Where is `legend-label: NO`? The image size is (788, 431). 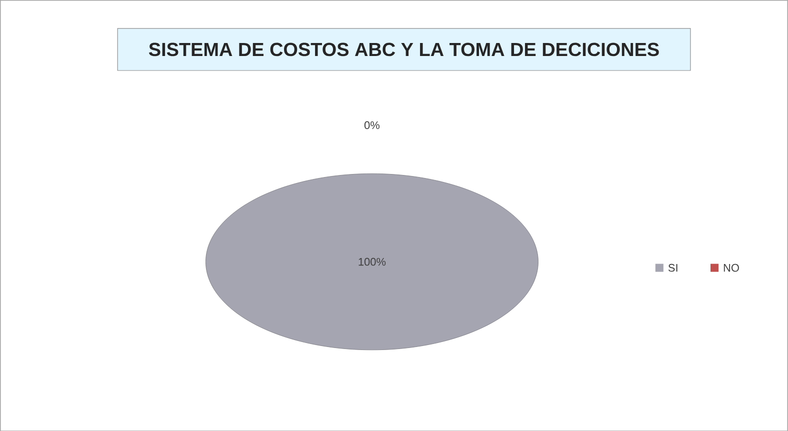 legend-label: NO is located at coordinates (731, 268).